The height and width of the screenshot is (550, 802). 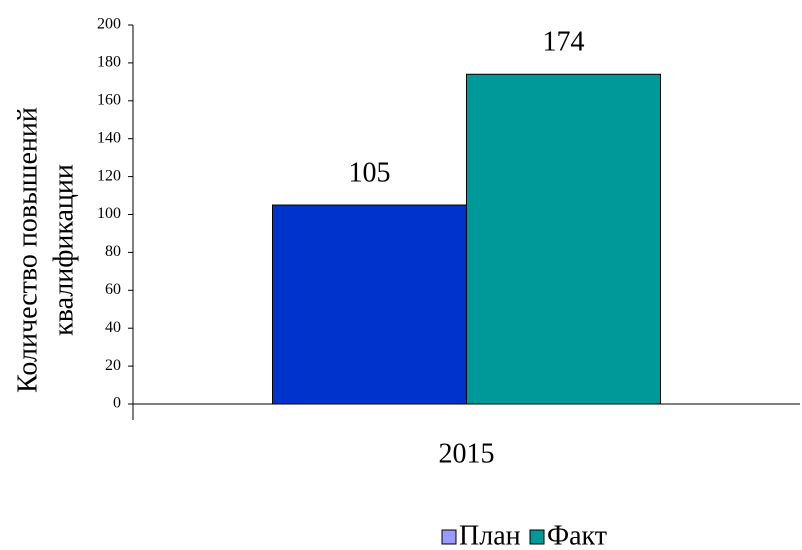 What do you see at coordinates (109, 137) in the screenshot?
I see `y-tick-label: 140` at bounding box center [109, 137].